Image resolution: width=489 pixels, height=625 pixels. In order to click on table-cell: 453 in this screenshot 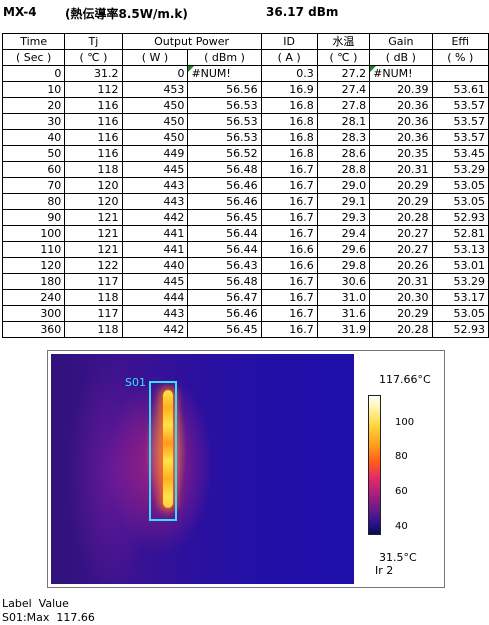, I will do `click(155, 89)`.